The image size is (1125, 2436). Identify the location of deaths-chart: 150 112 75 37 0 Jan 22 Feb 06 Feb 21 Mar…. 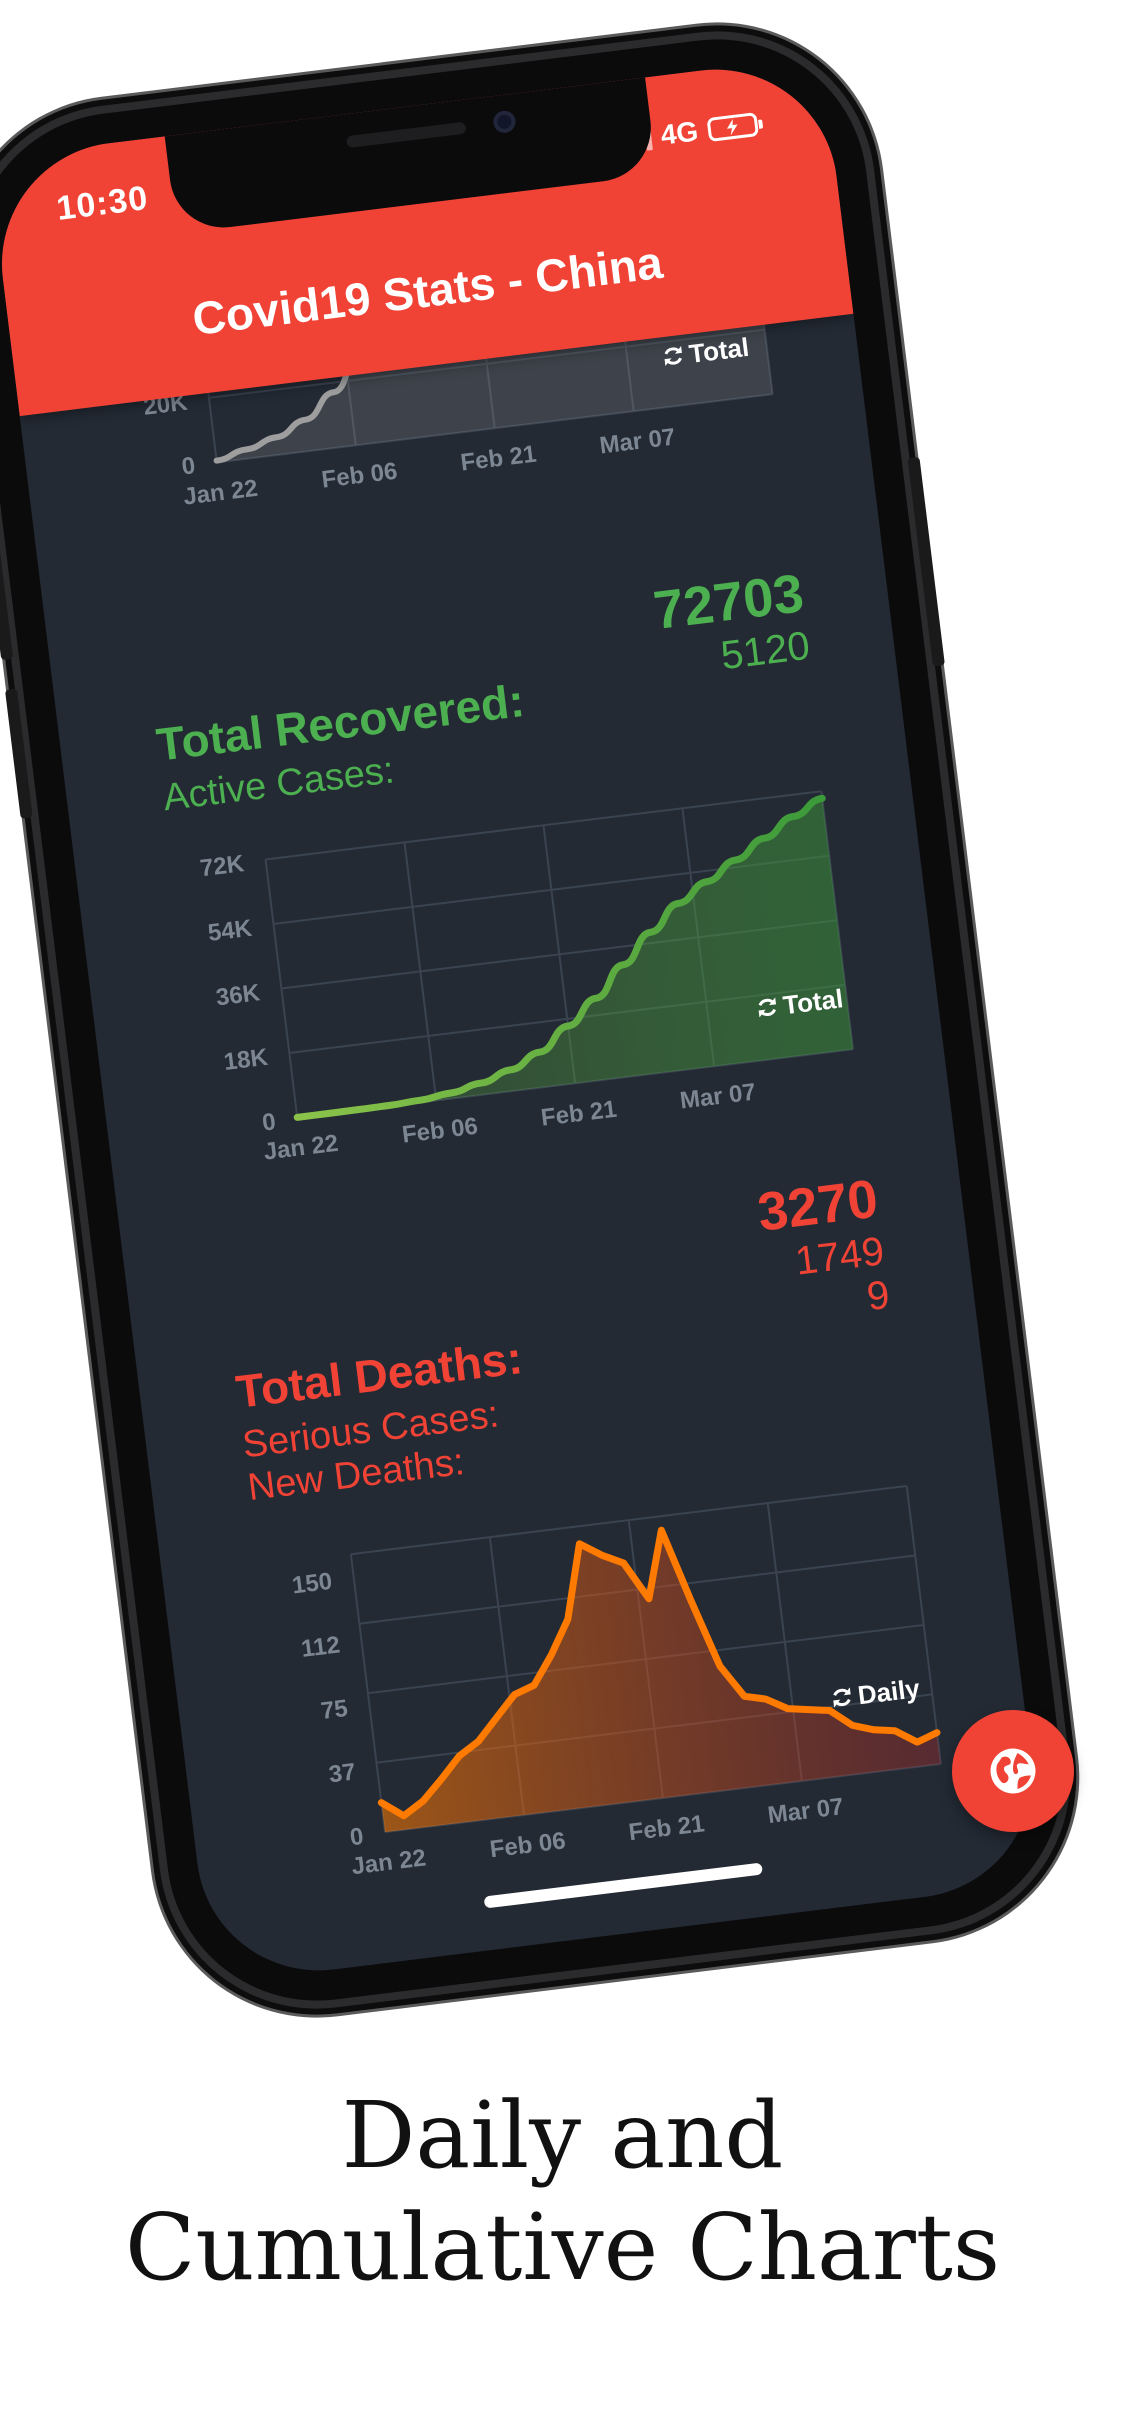
(616, 1682).